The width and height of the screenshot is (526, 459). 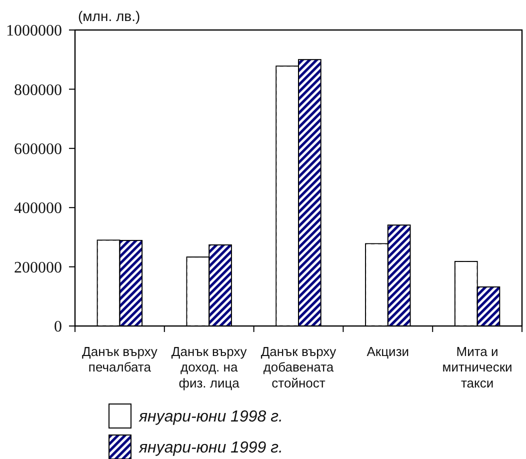 I want to click on y-tick-label: 1000000, so click(x=34, y=31).